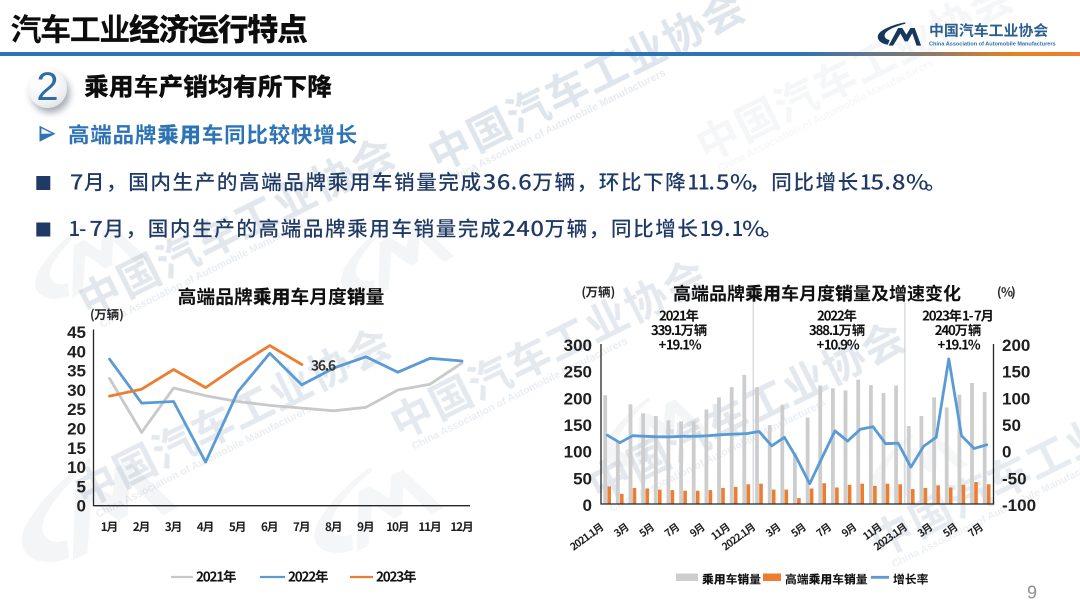 The image size is (1080, 612). Describe the element at coordinates (578, 372) in the screenshot. I see `svg-text: 250` at that location.